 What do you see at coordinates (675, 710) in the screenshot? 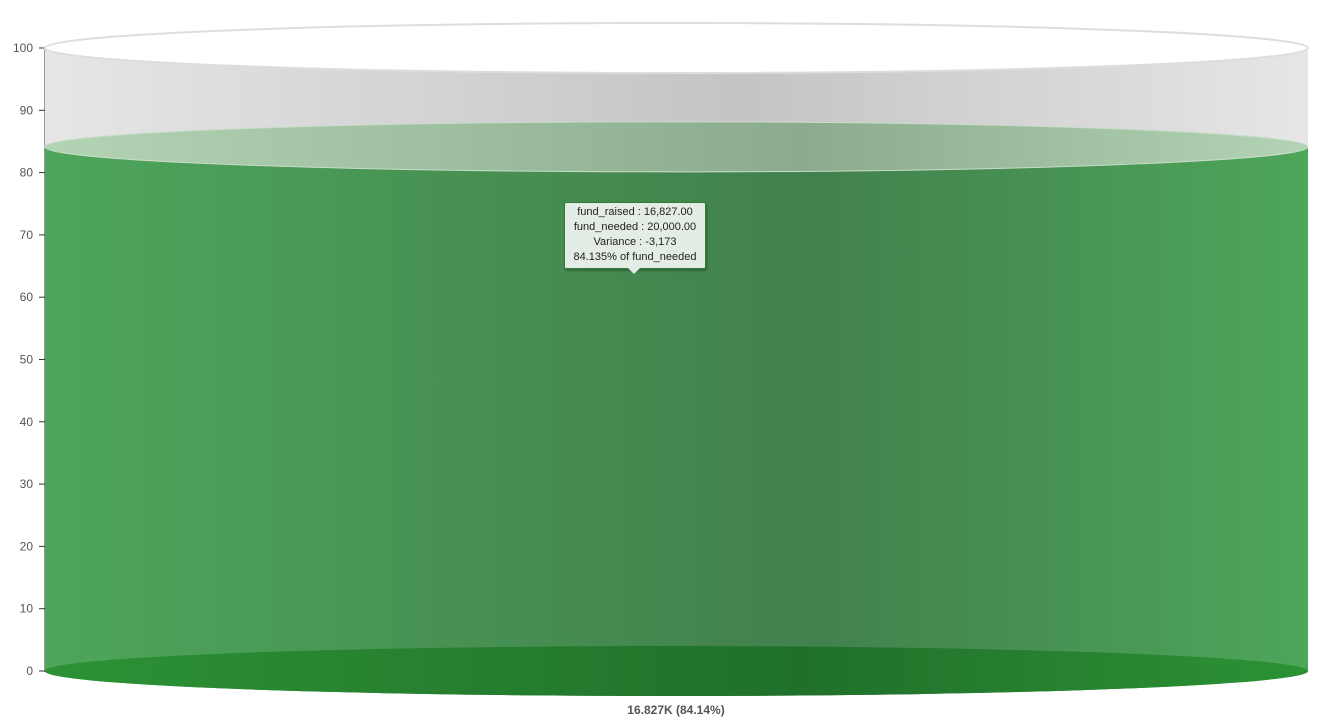
I see `value-label: 16.827K (84.14%)` at bounding box center [675, 710].